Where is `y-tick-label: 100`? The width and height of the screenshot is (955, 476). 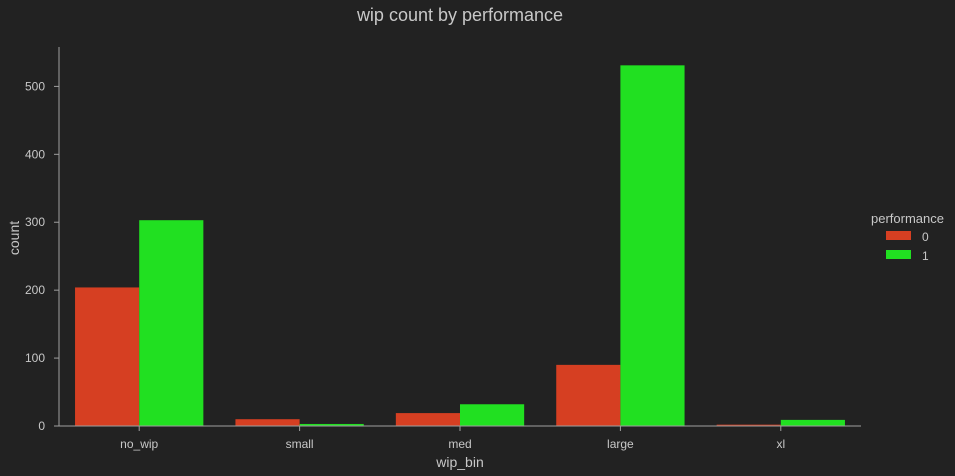
y-tick-label: 100 is located at coordinates (35, 358).